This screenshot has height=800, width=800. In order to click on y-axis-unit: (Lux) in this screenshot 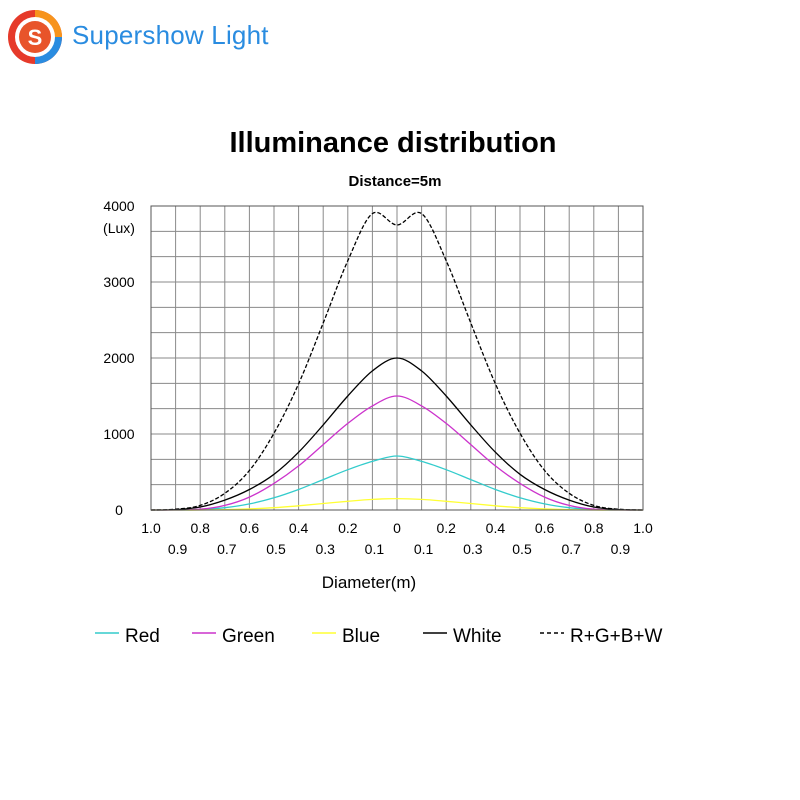, I will do `click(119, 228)`.